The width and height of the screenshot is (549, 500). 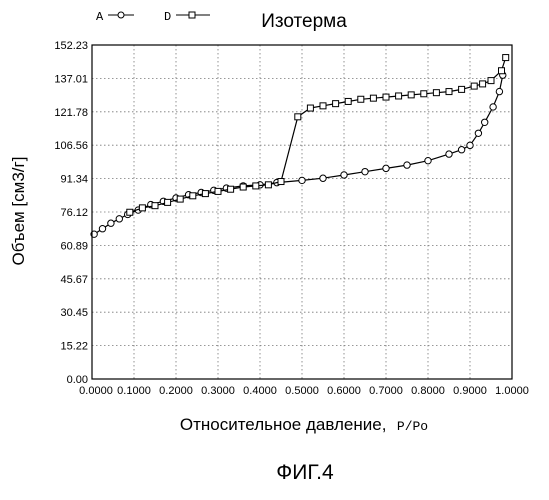 I want to click on chart-title: Изотерма, so click(x=304, y=21).